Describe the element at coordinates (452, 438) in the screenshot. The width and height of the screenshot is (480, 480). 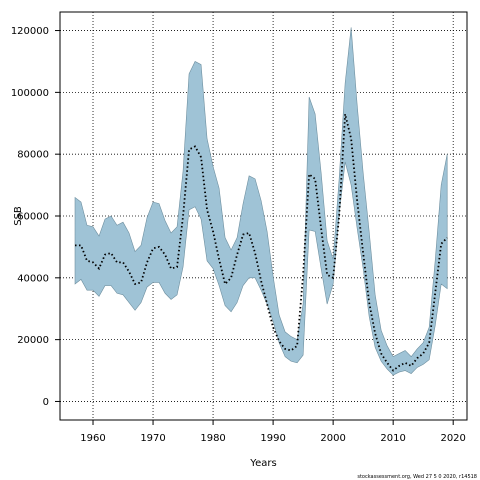
I see `x-tick-label: 2020` at that location.